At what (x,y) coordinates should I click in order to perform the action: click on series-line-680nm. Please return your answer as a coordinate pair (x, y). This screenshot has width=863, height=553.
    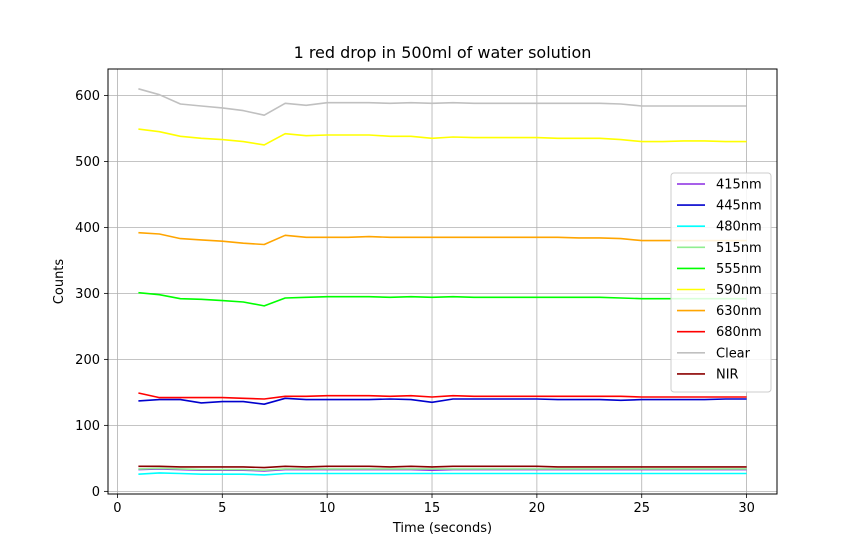
    Looking at the image, I should click on (442, 396).